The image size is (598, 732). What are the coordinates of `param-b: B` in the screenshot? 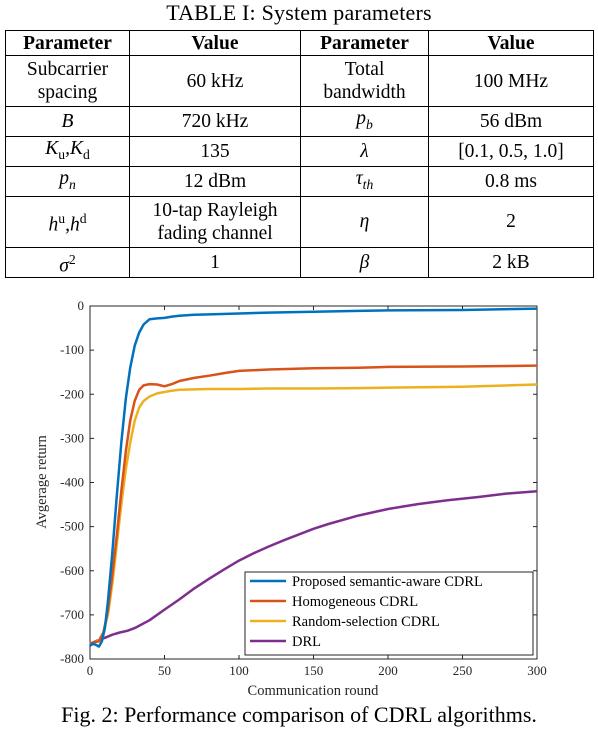 It's located at (67, 121).